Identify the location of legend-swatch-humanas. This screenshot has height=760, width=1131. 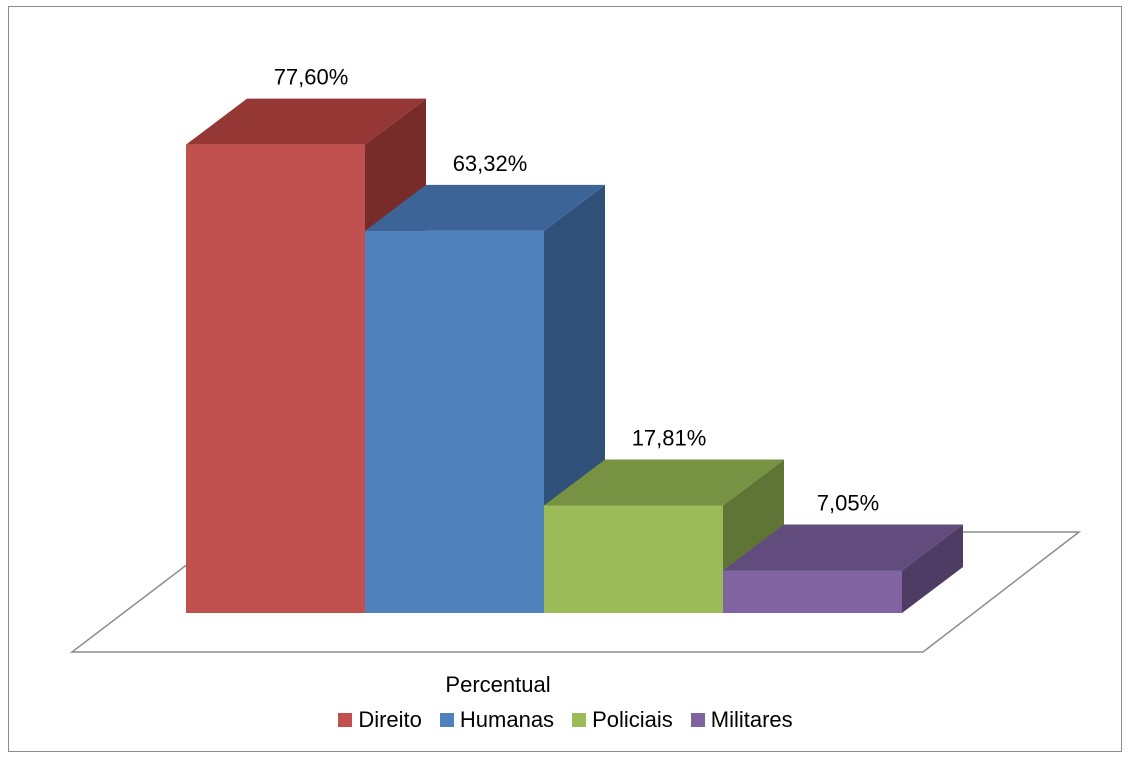
(446, 720).